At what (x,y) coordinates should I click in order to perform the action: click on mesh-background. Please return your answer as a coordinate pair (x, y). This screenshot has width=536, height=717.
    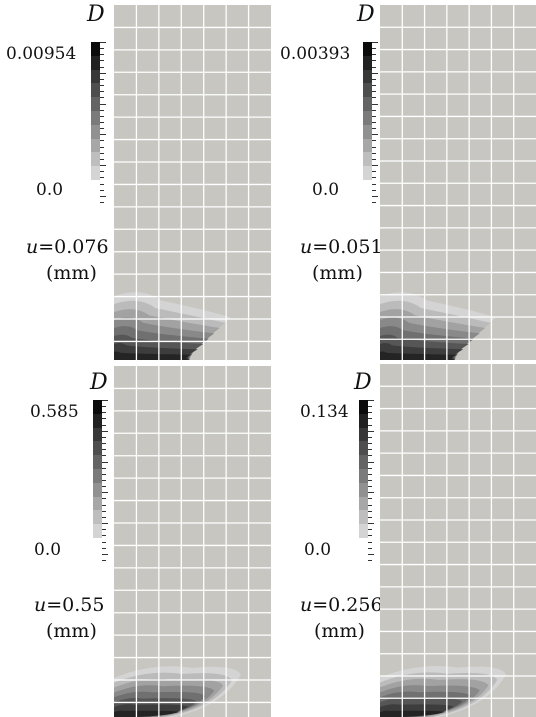
    Looking at the image, I should click on (458, 540).